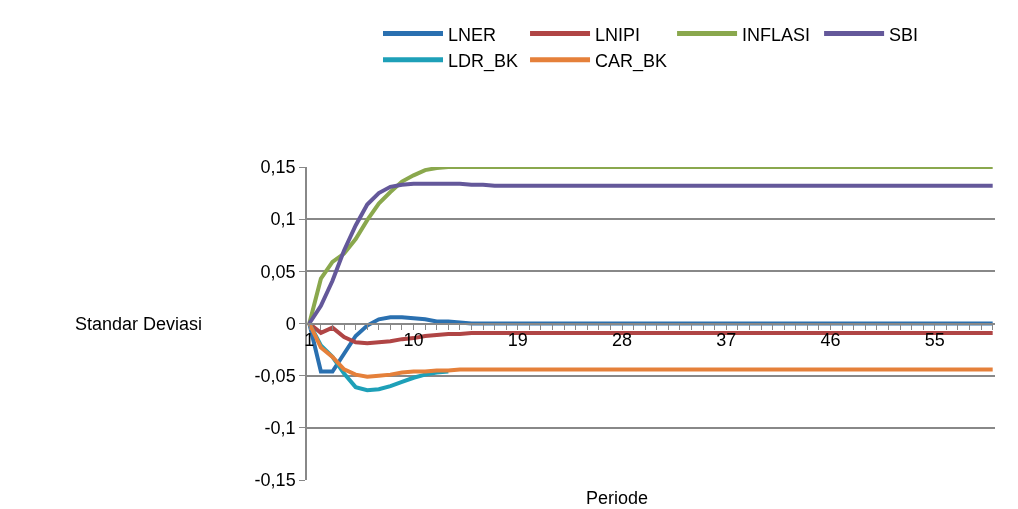  I want to click on y-tick-label: 0,05, so click(278, 271).